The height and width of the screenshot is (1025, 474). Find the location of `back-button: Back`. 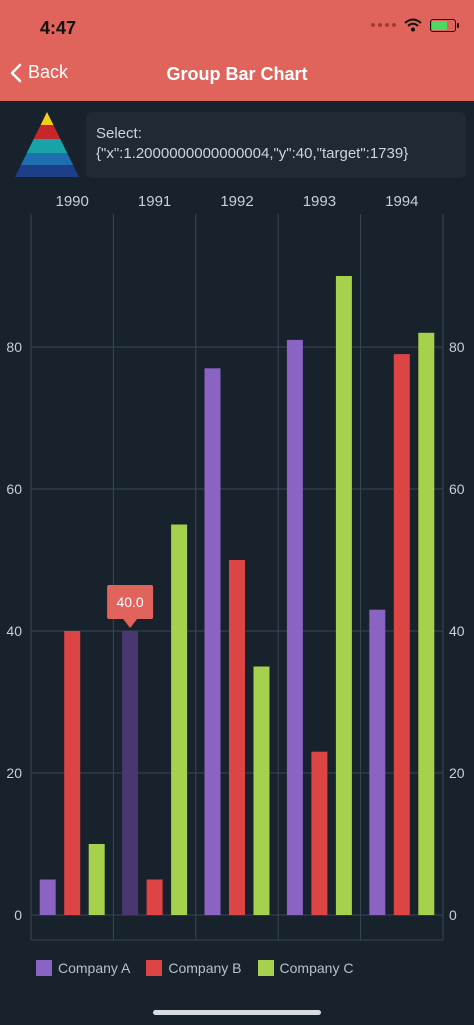

back-button: Back is located at coordinates (39, 72).